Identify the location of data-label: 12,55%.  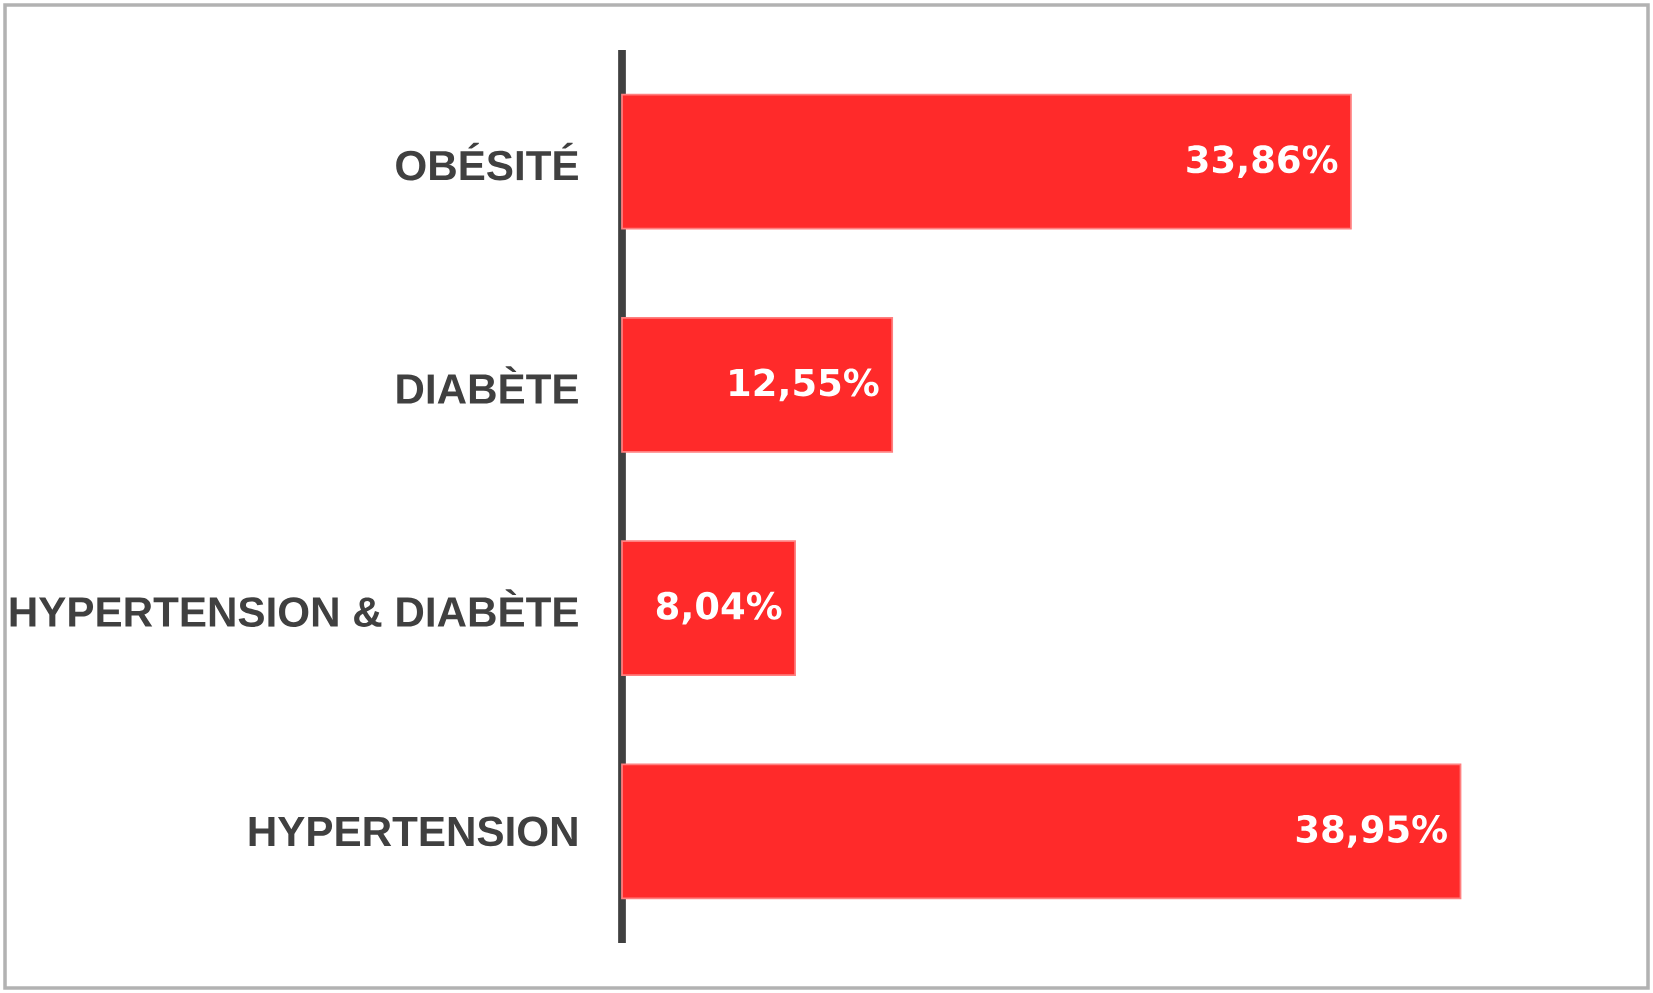
(804, 385).